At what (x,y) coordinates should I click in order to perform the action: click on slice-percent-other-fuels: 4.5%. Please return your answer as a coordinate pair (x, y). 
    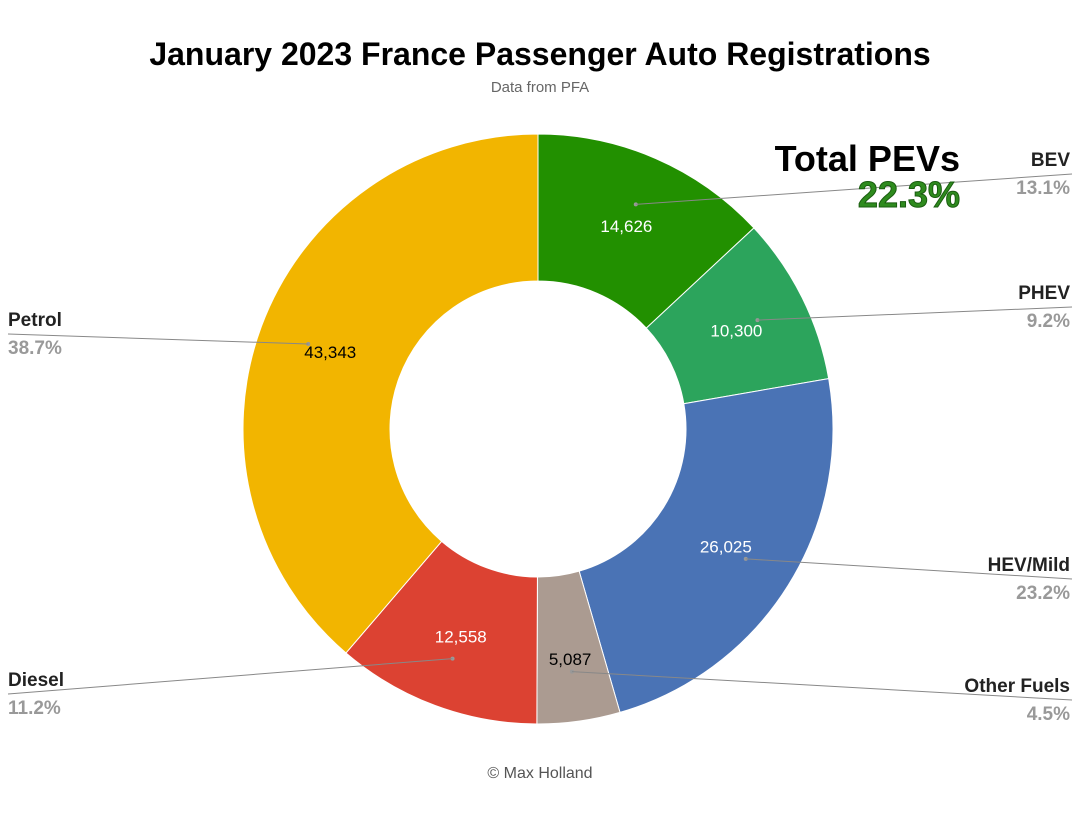
    Looking at the image, I should click on (1048, 714).